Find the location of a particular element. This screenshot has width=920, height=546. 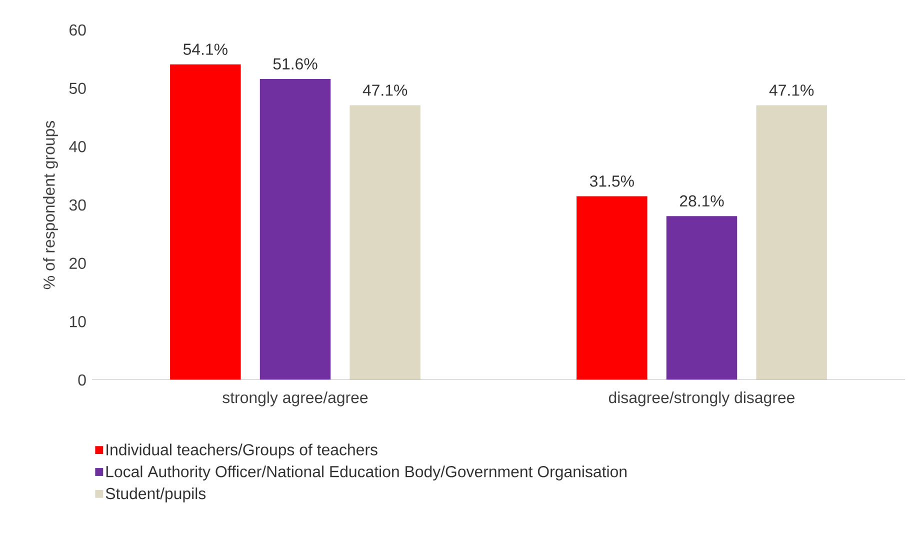

y-tick-label: 40 is located at coordinates (77, 146).